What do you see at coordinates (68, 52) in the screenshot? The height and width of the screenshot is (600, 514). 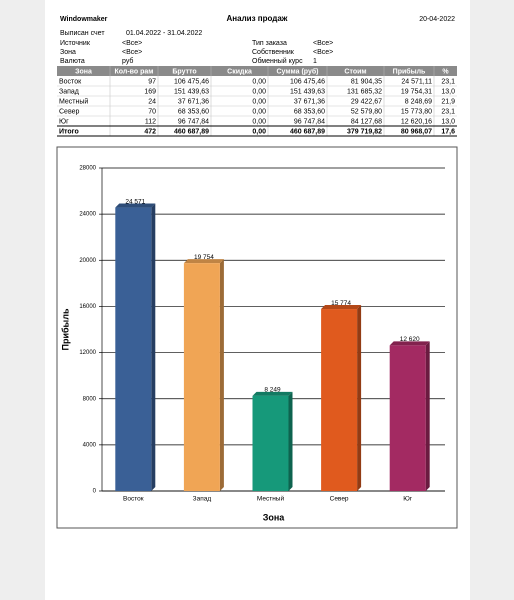 I see `info-label: Зона` at bounding box center [68, 52].